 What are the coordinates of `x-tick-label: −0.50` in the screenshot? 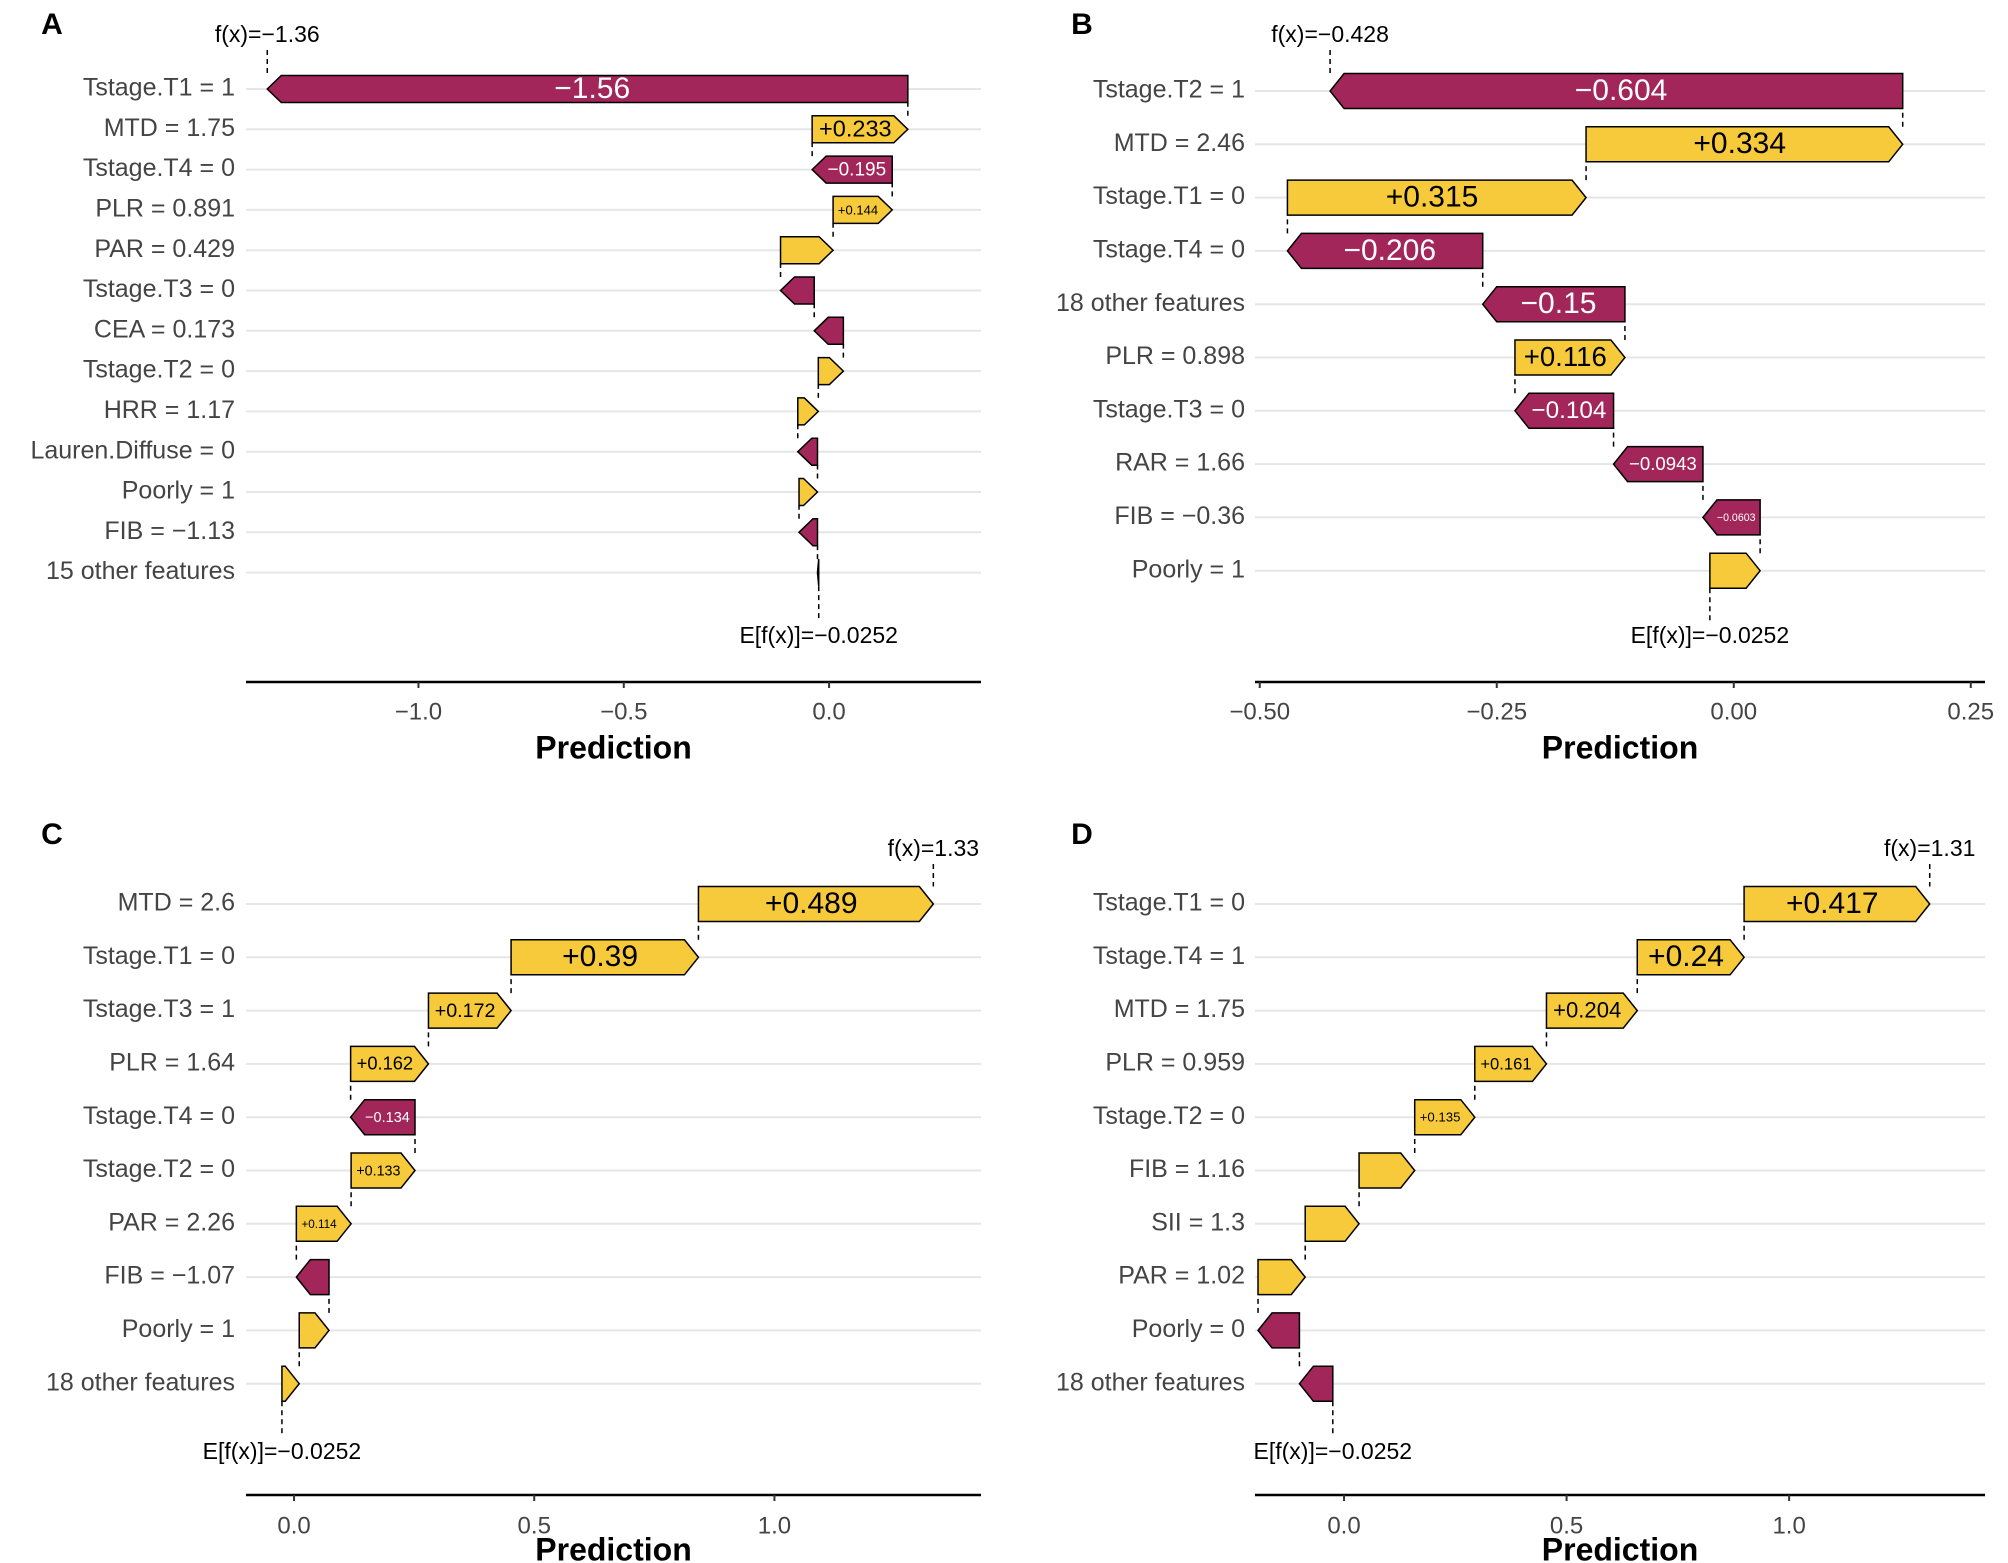 It's located at (1259, 711).